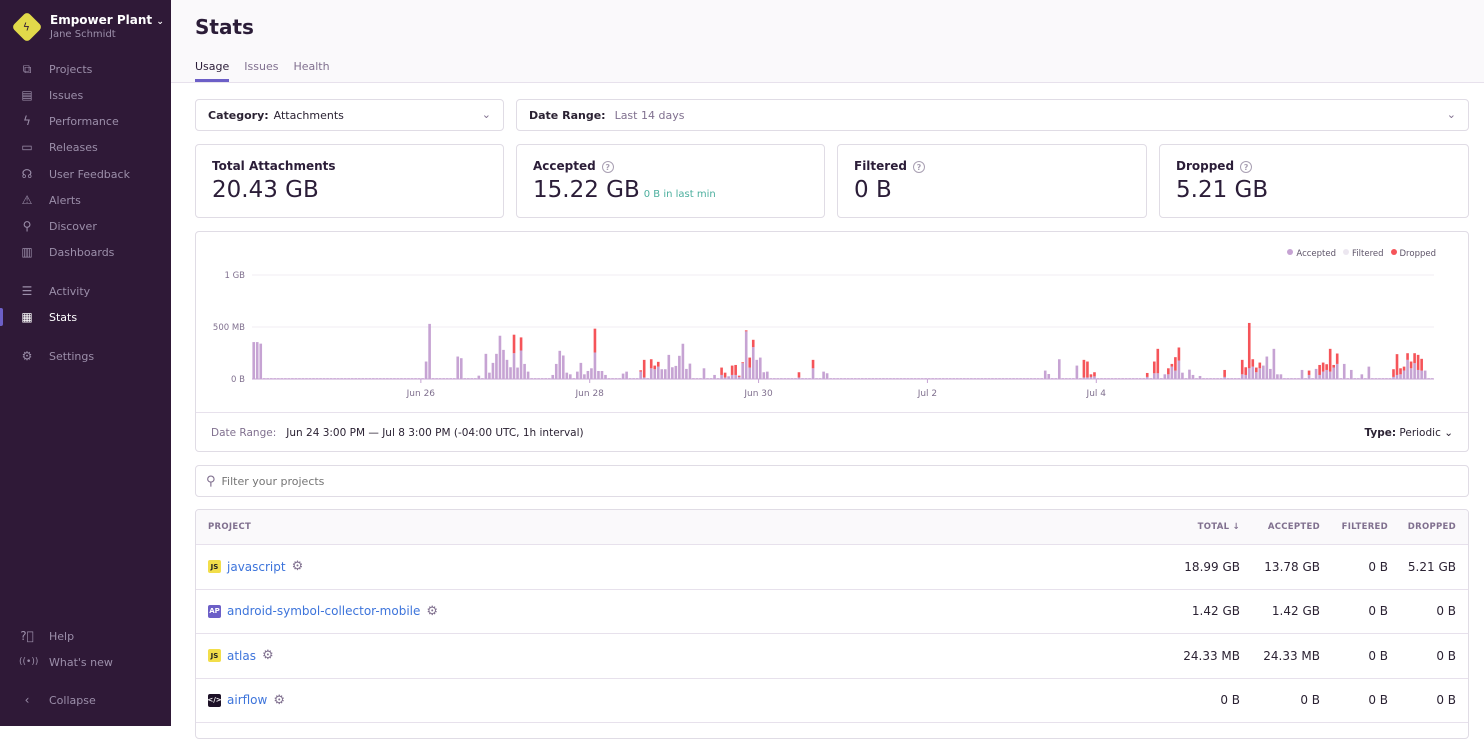 The image size is (1484, 739). What do you see at coordinates (261, 66) in the screenshot?
I see `tab-issues: Issues` at bounding box center [261, 66].